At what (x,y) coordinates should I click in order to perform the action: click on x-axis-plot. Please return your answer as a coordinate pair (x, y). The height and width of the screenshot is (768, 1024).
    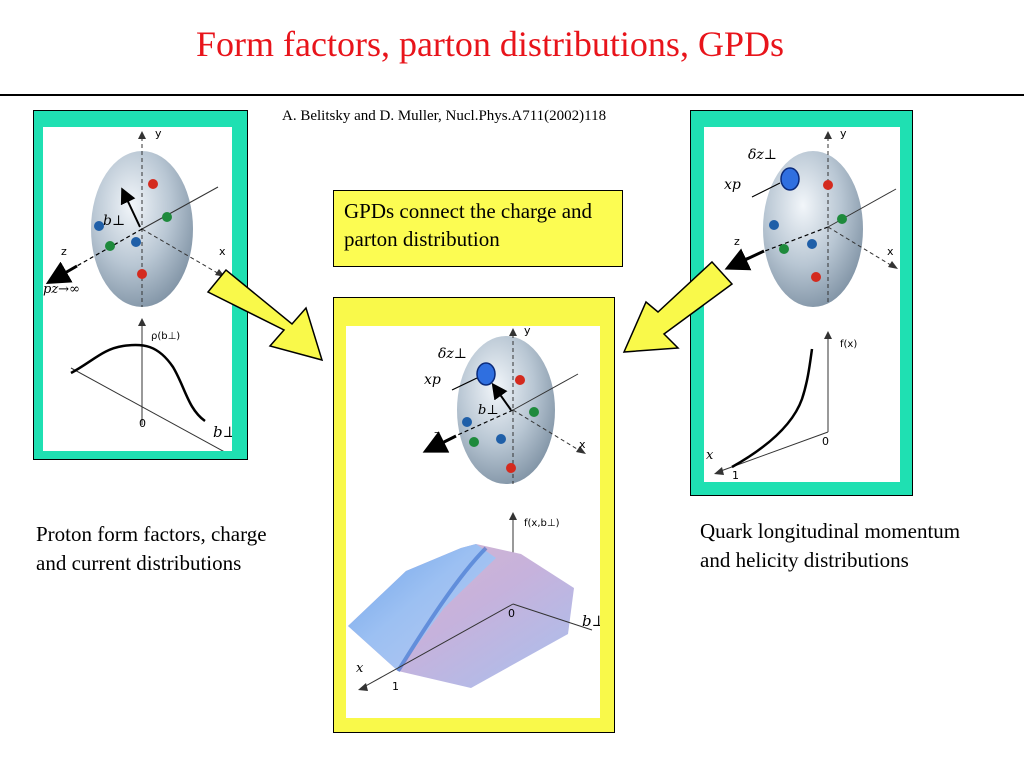
    Looking at the image, I should click on (437, 646).